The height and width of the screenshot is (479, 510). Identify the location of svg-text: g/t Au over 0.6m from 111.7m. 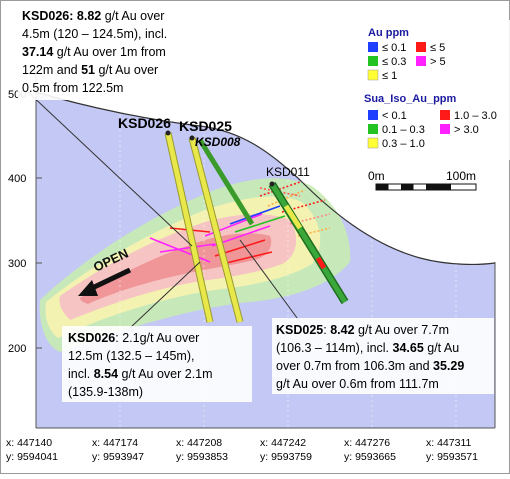
(357, 384).